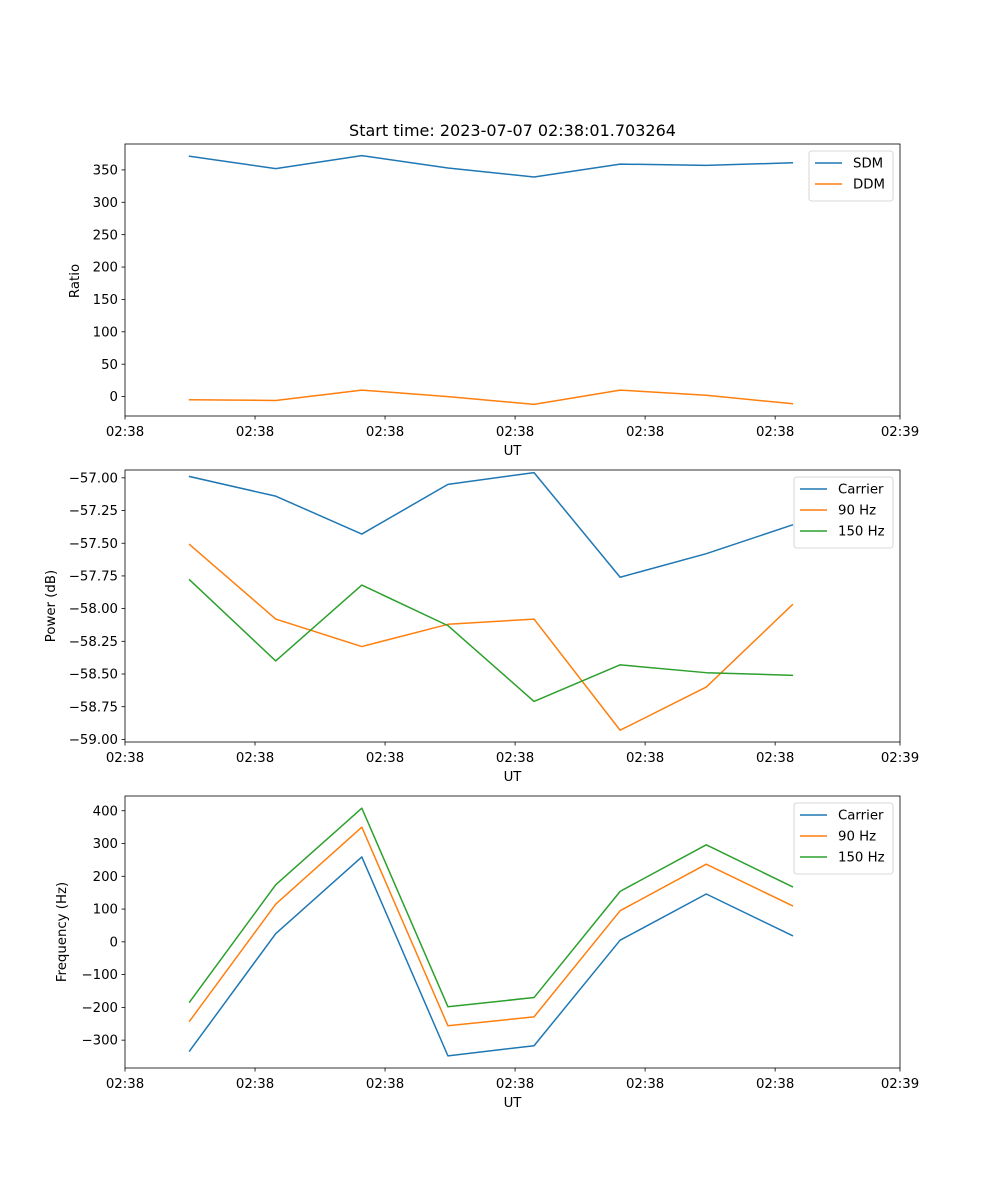 The width and height of the screenshot is (1000, 1200). I want to click on frequency-legend-label: Carrier, so click(861, 816).